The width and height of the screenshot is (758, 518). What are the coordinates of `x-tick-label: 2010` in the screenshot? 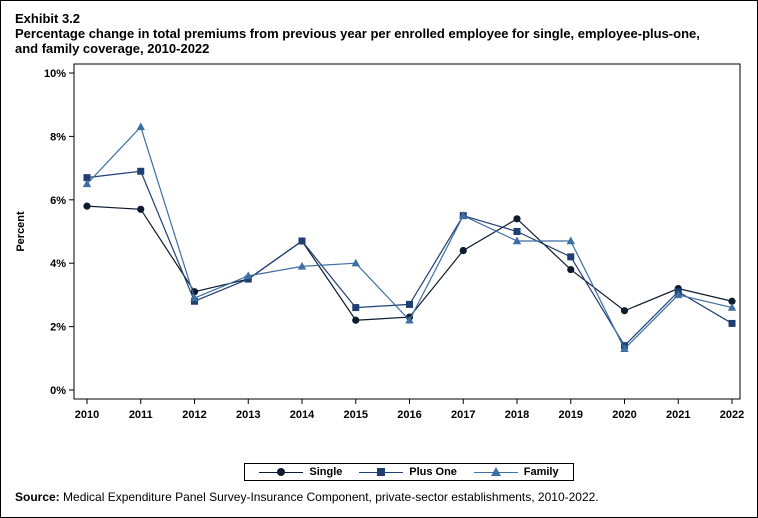 It's located at (87, 415).